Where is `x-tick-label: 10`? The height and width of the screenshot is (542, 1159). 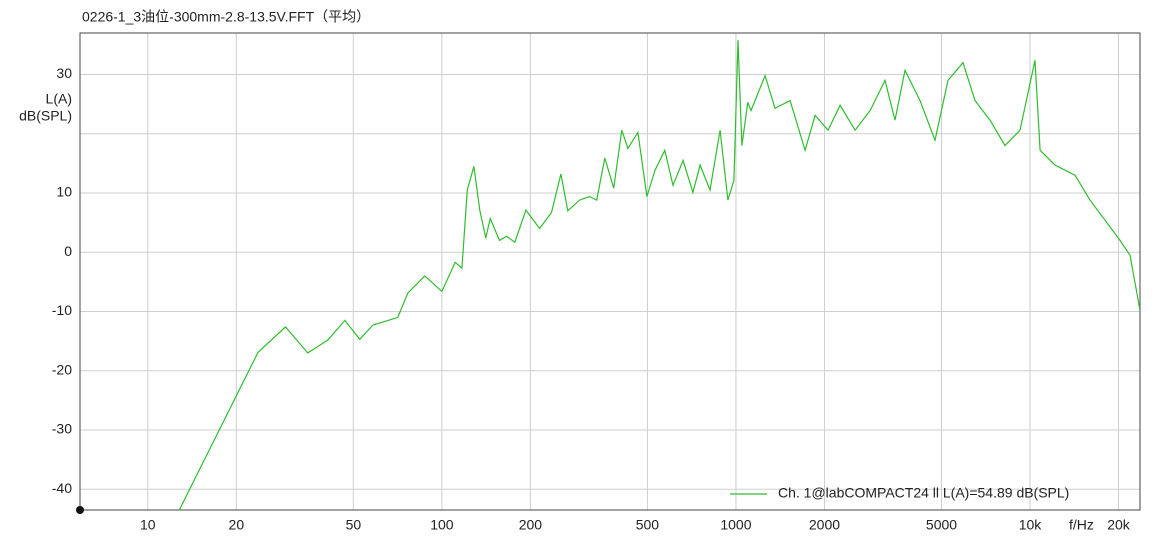
x-tick-label: 10 is located at coordinates (148, 525).